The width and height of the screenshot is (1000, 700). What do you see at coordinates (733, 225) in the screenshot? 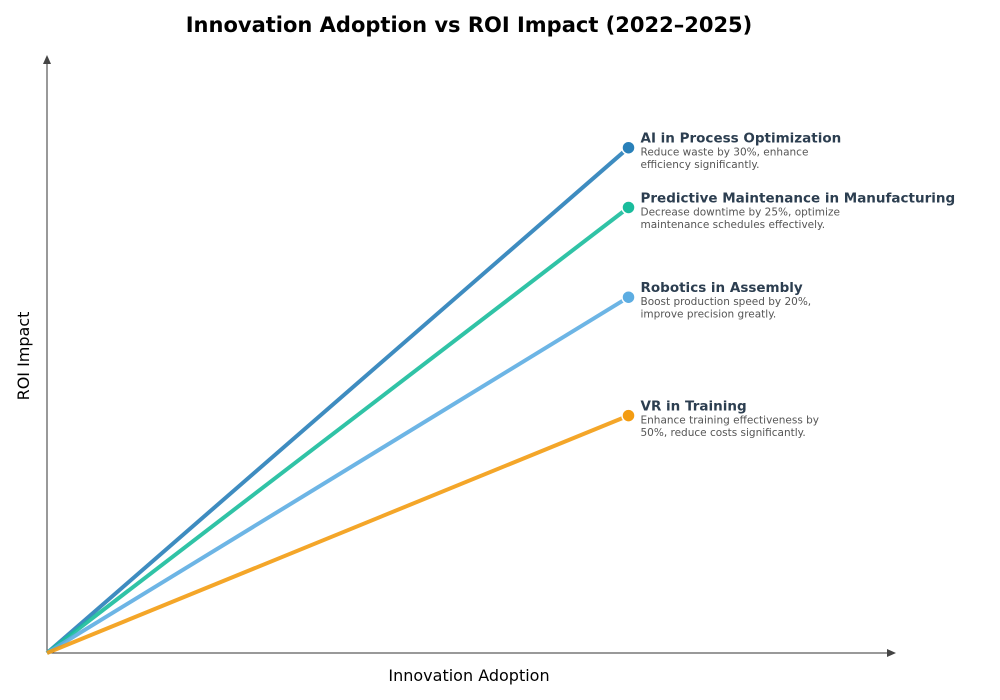
I see `series-description: maintenance schedules effectively.` at bounding box center [733, 225].